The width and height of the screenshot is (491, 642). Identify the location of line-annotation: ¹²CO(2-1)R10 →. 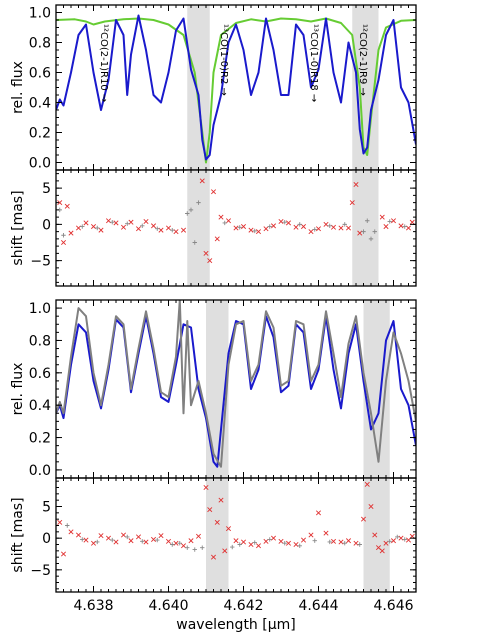
(103, 63).